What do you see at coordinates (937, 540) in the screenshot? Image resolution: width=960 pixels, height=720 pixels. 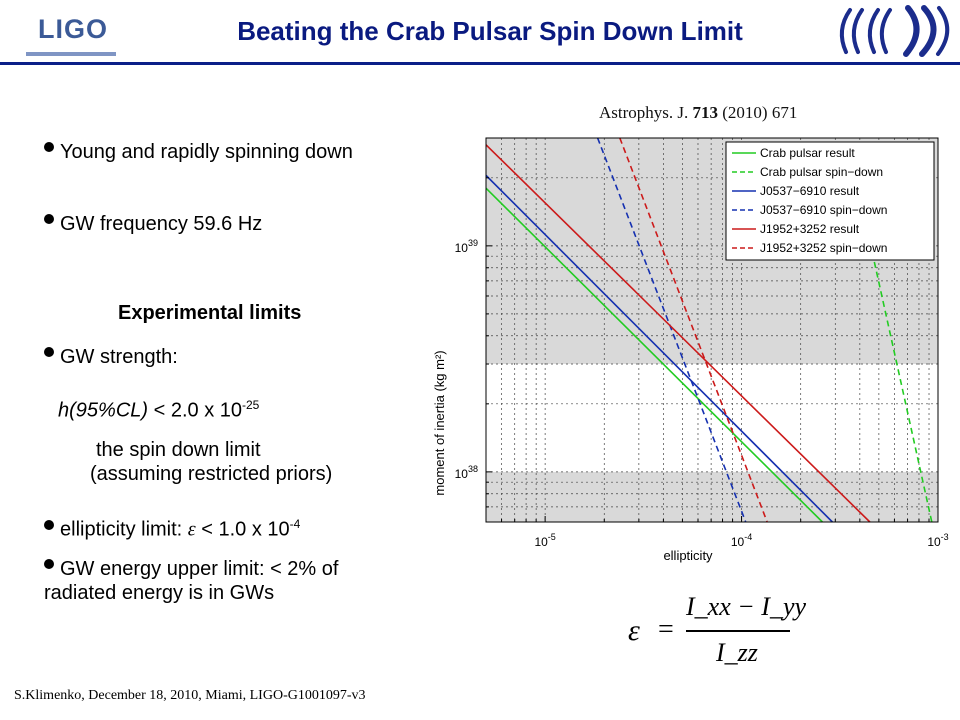 I see `x-tick-label: 10⁻³` at bounding box center [937, 540].